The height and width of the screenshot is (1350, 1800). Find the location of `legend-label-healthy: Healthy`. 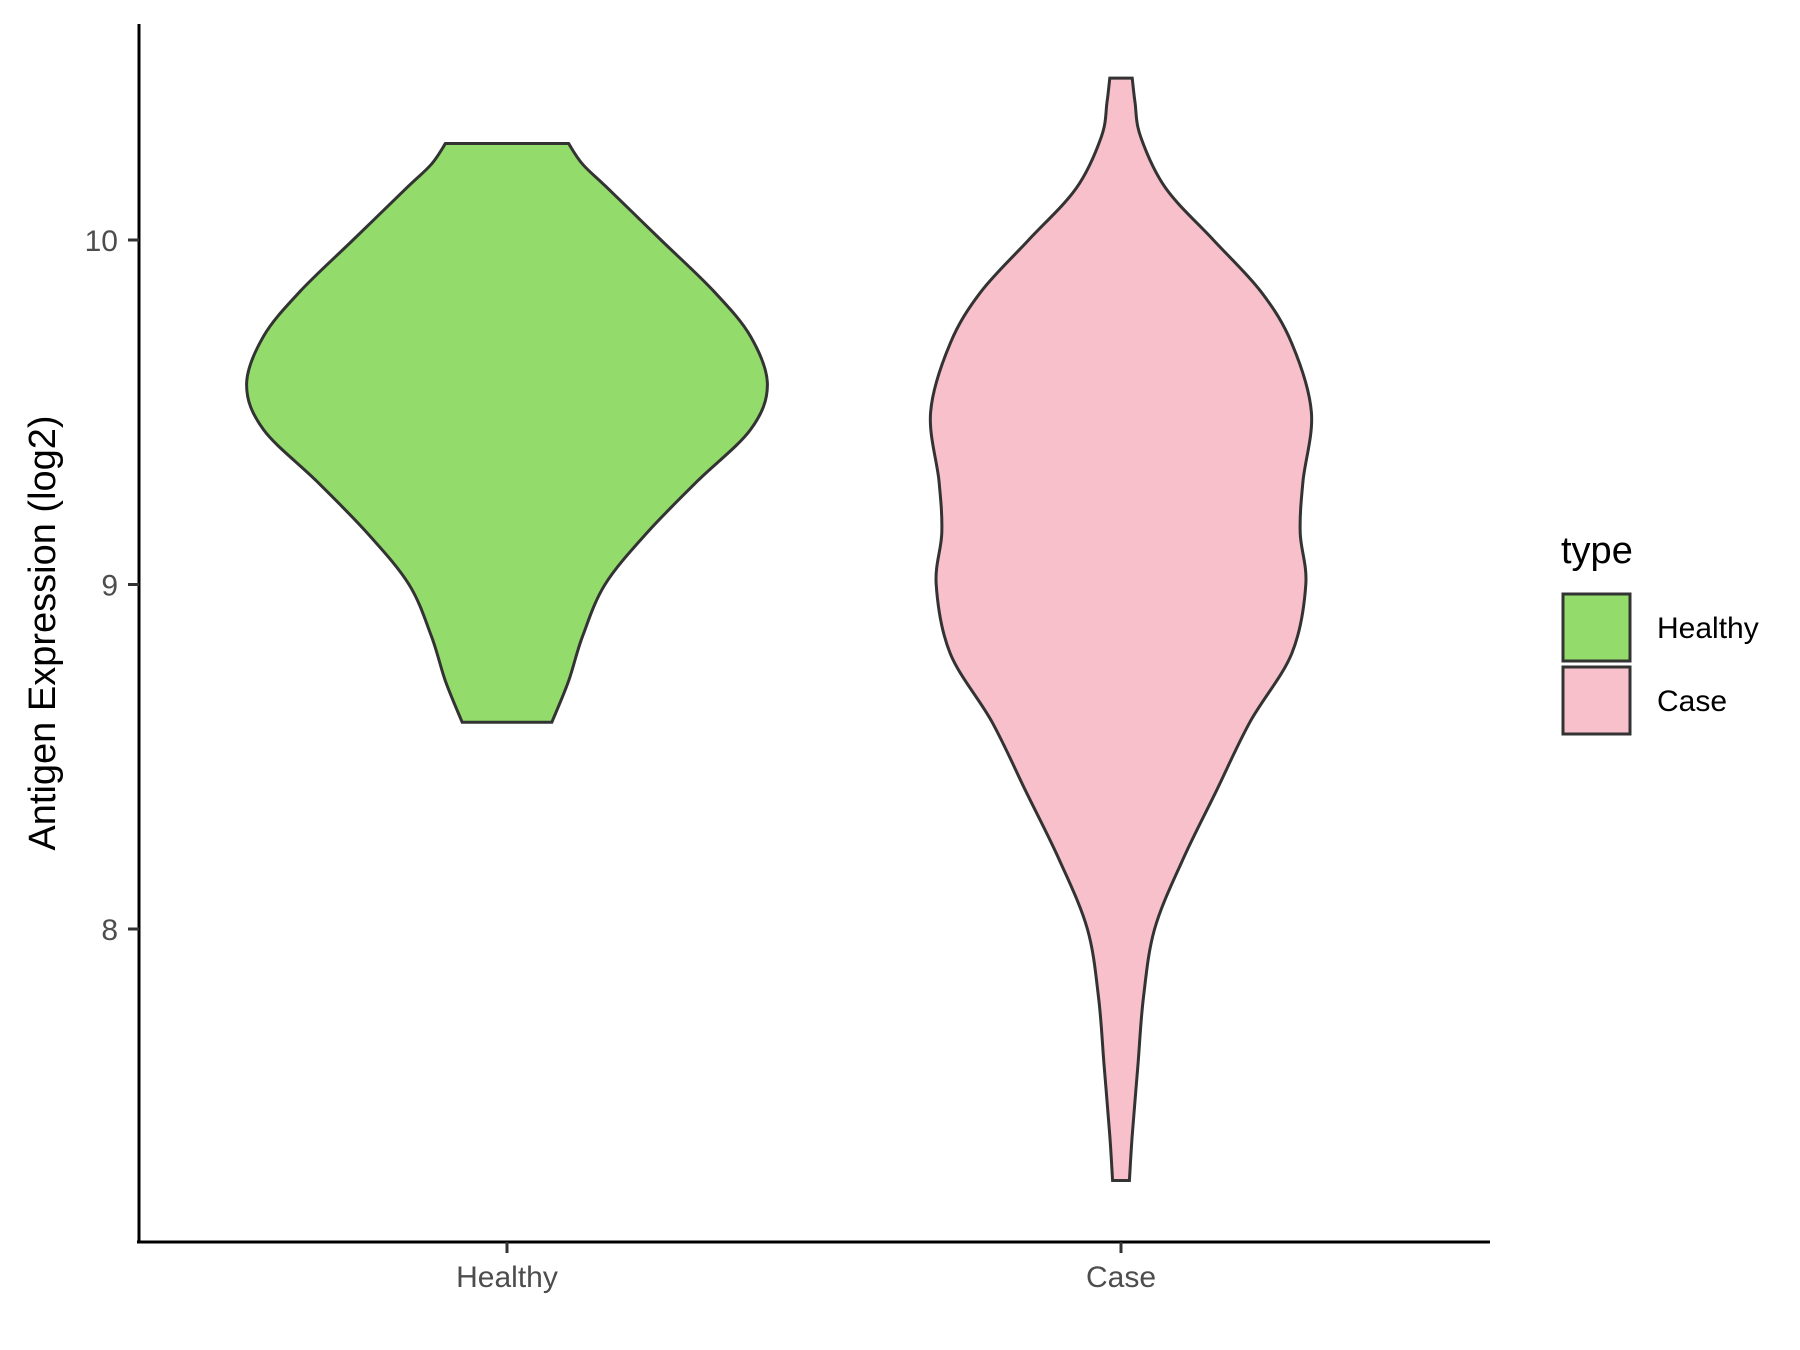

legend-label-healthy: Healthy is located at coordinates (1708, 628).